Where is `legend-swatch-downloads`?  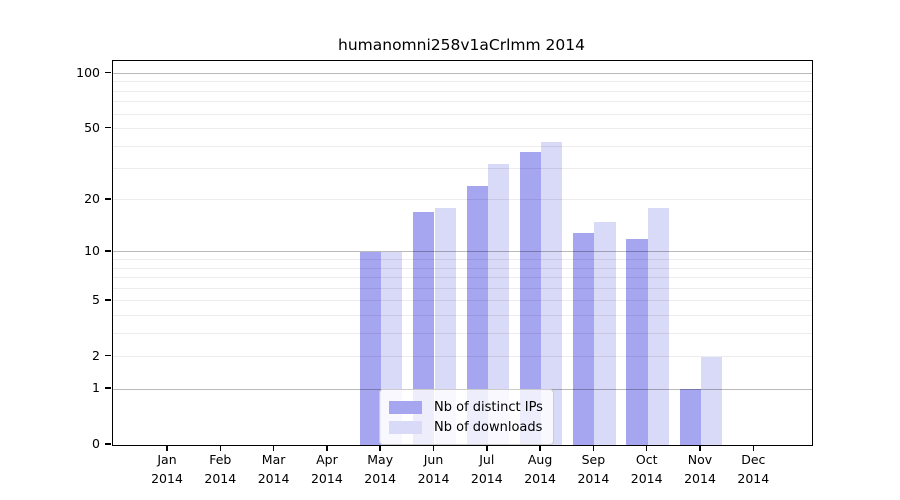 legend-swatch-downloads is located at coordinates (405, 427).